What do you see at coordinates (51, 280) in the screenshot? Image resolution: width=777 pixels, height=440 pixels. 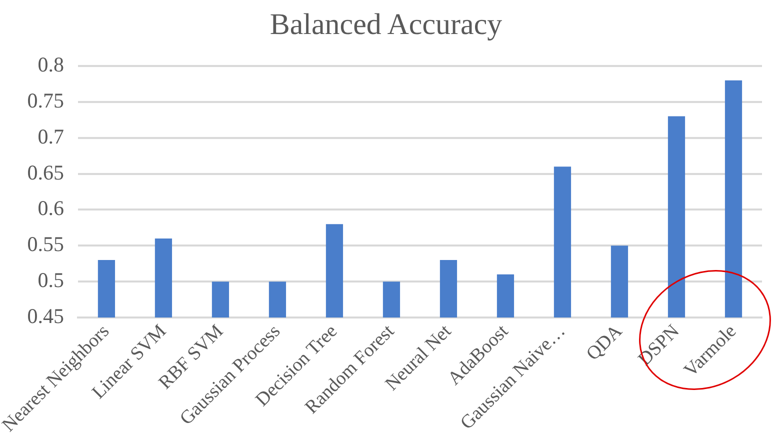 I see `y-tick-label: 0.5` at bounding box center [51, 280].